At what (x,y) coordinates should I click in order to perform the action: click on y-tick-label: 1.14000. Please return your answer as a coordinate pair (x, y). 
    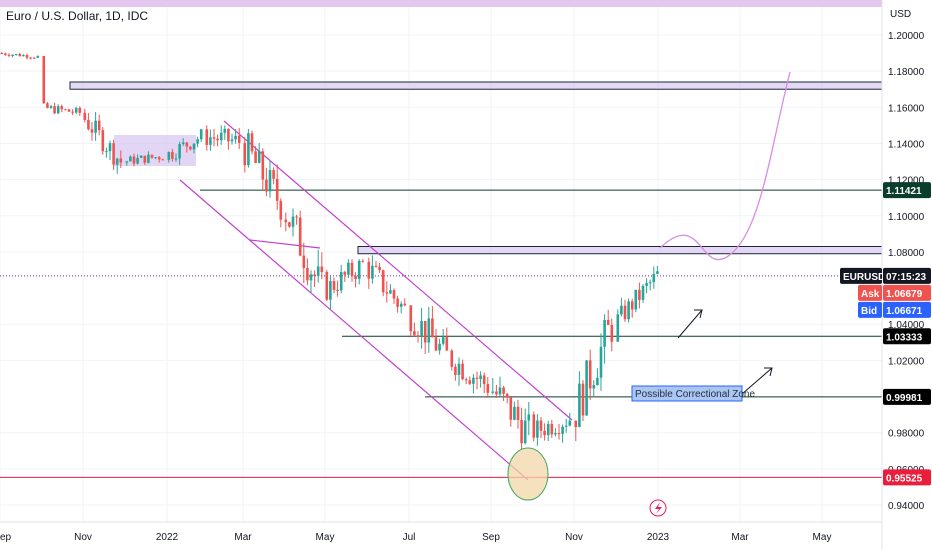
    Looking at the image, I should click on (906, 144).